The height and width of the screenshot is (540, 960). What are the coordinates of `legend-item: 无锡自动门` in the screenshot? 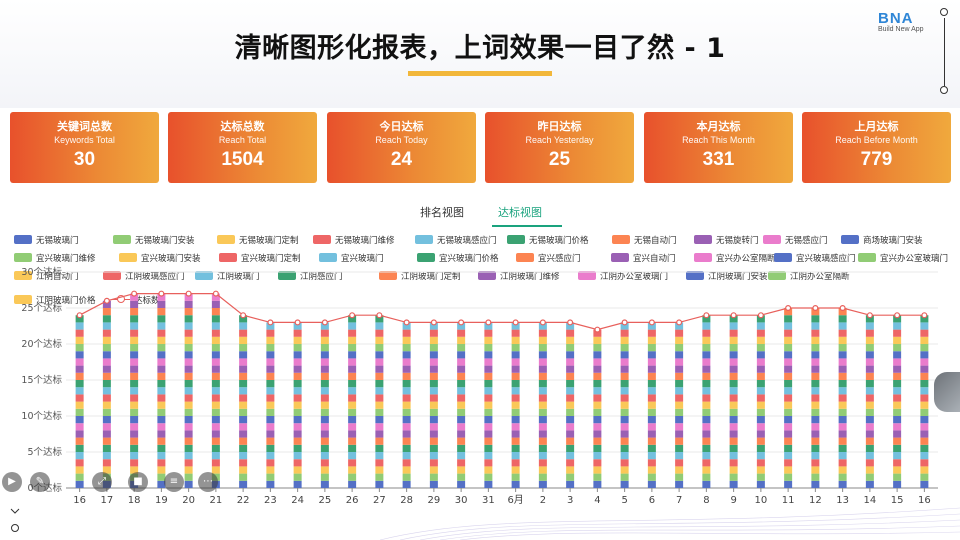 It's located at (644, 241).